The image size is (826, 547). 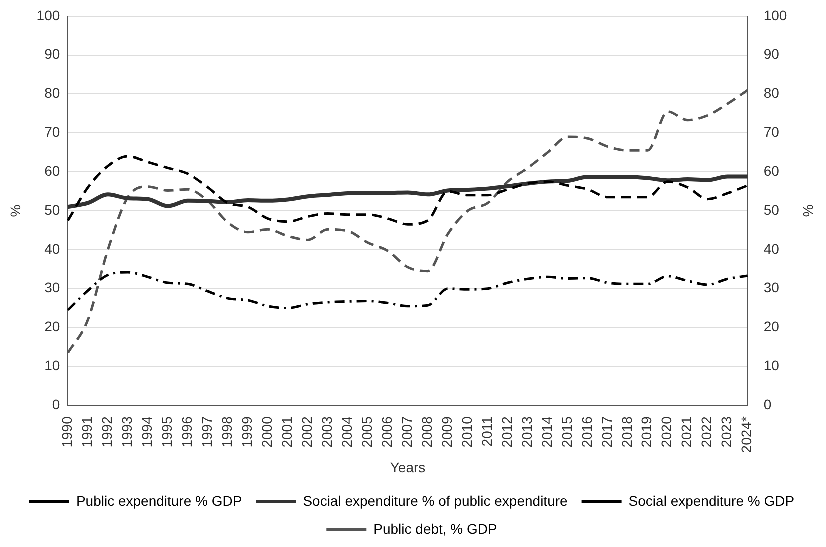 What do you see at coordinates (746, 435) in the screenshot?
I see `x-tick-label: 2024*` at bounding box center [746, 435].